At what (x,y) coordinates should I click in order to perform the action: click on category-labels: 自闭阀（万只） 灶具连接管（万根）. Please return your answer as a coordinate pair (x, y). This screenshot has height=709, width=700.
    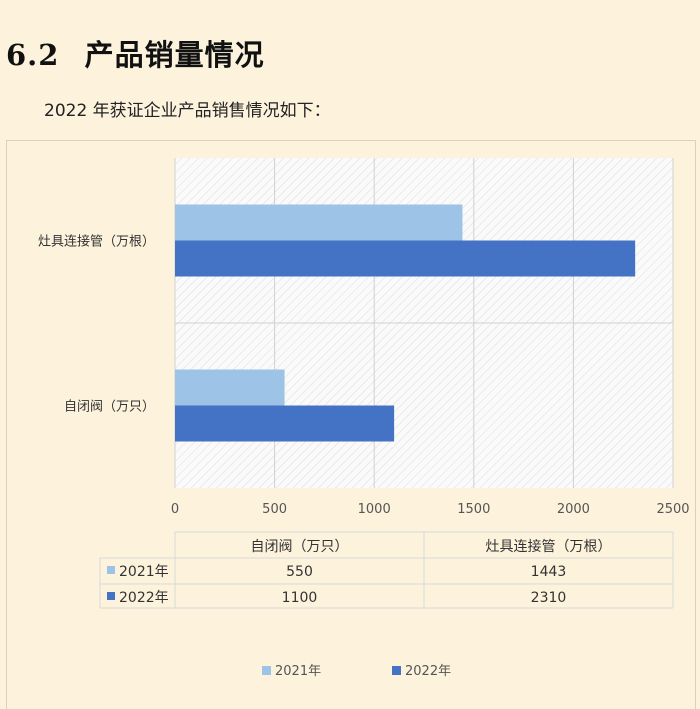
    Looking at the image, I should click on (96, 324).